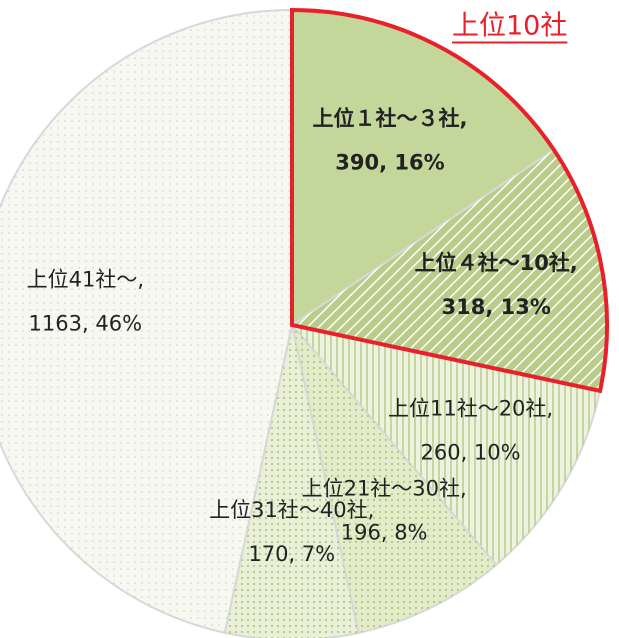  What do you see at coordinates (389, 163) in the screenshot?
I see `slice-value-label: 390, 16%` at bounding box center [389, 163].